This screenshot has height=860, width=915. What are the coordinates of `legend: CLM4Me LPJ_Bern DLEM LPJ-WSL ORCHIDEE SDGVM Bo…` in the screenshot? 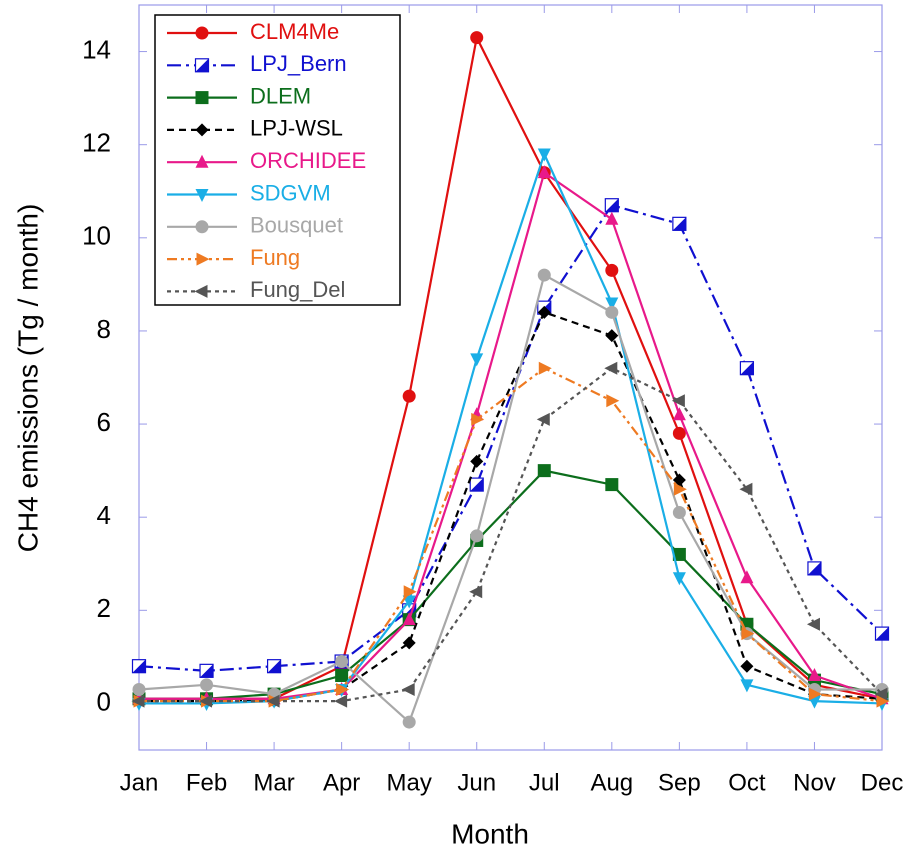 It's located at (277, 160).